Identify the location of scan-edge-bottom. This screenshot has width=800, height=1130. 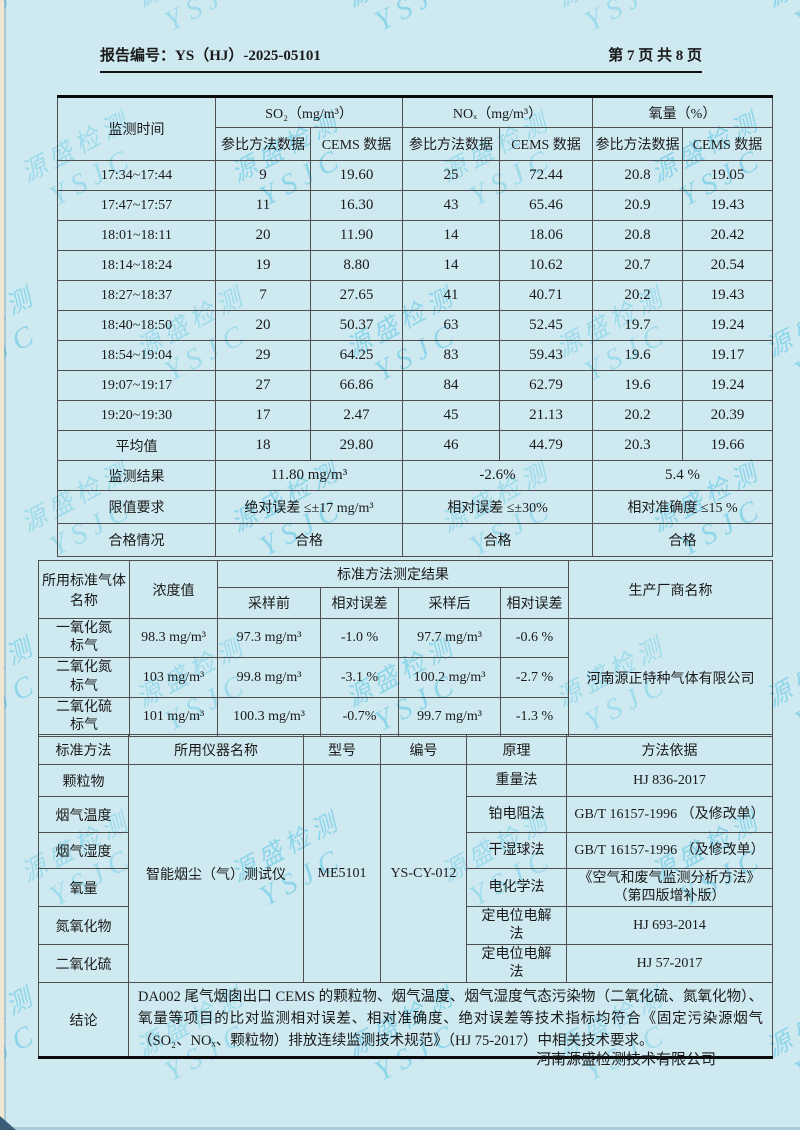
(400, 1128).